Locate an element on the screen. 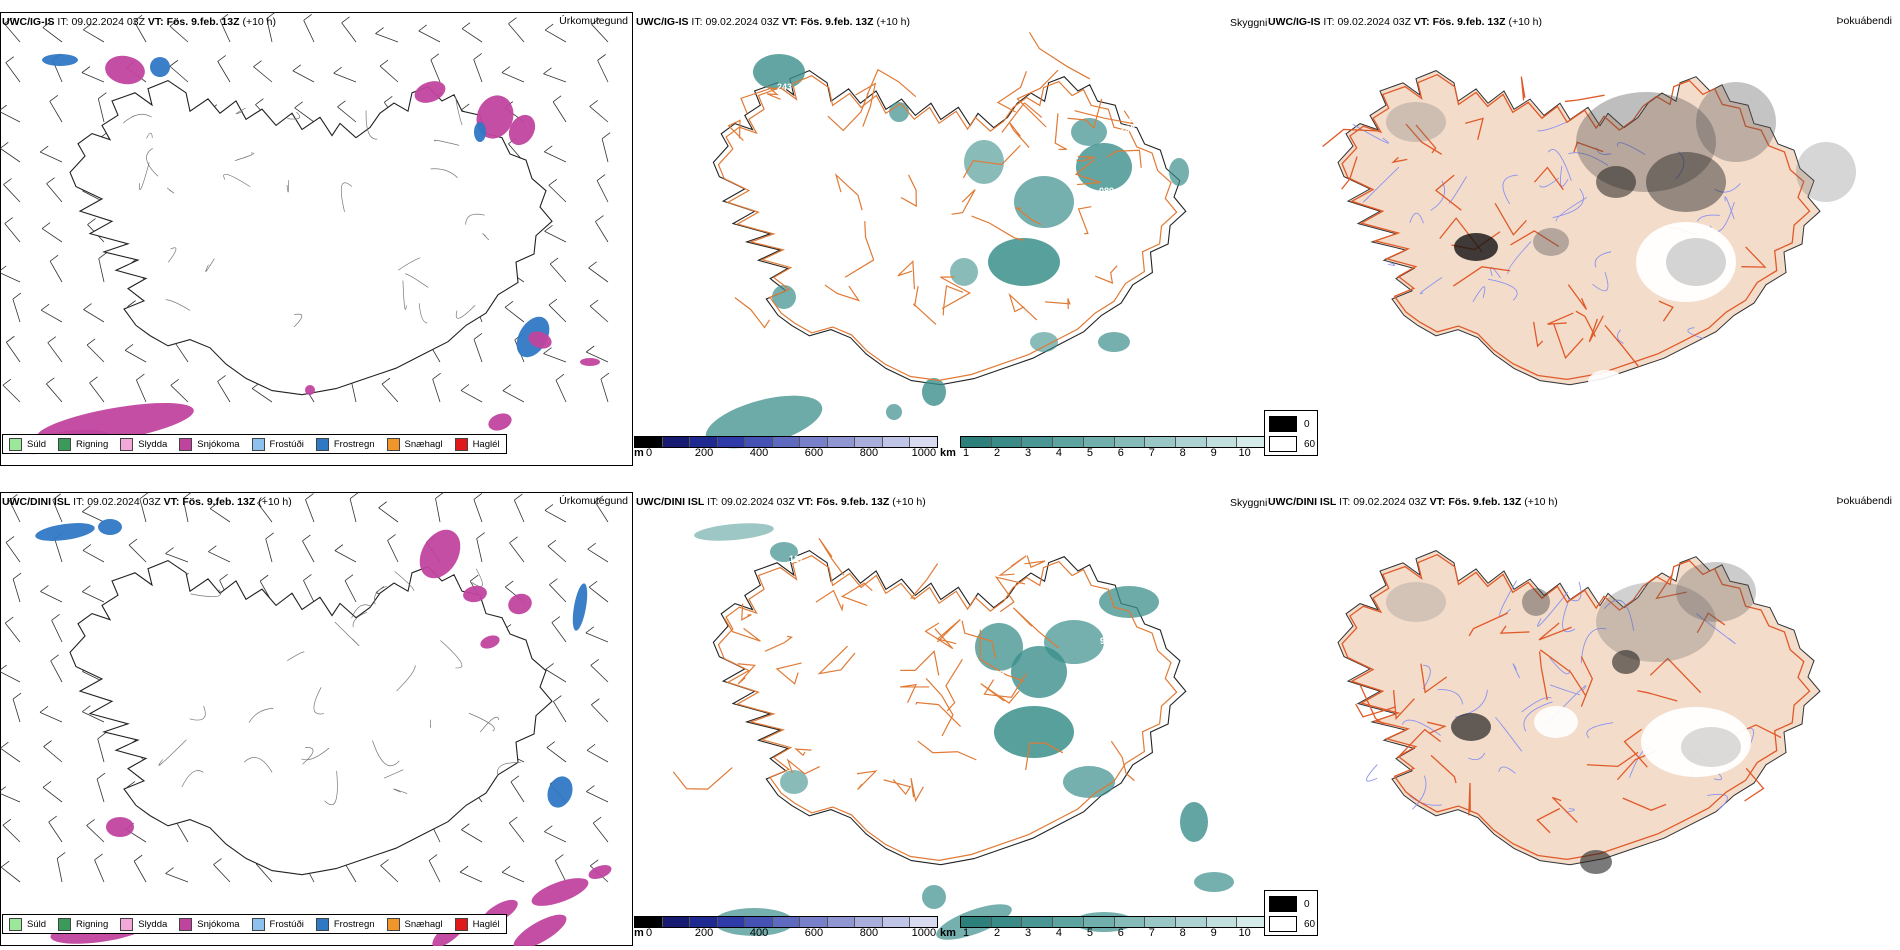  visibility-m-colorbar is located at coordinates (786, 922).